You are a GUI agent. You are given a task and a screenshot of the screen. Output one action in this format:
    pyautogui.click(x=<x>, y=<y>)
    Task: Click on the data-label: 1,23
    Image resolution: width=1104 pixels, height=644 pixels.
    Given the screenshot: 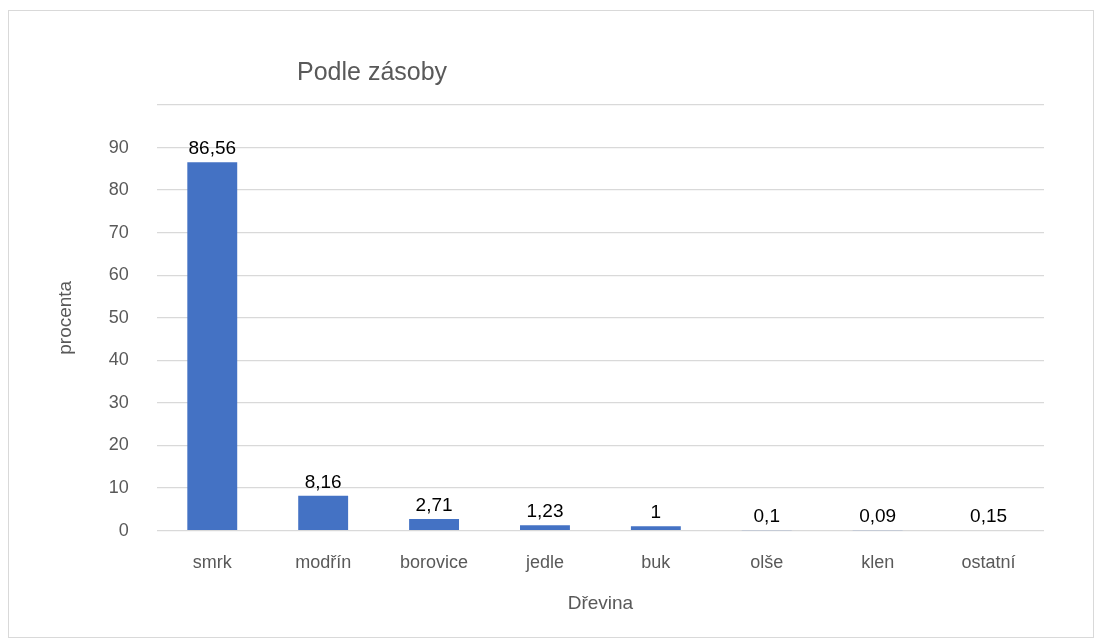 What is the action you would take?
    pyautogui.click(x=545, y=511)
    